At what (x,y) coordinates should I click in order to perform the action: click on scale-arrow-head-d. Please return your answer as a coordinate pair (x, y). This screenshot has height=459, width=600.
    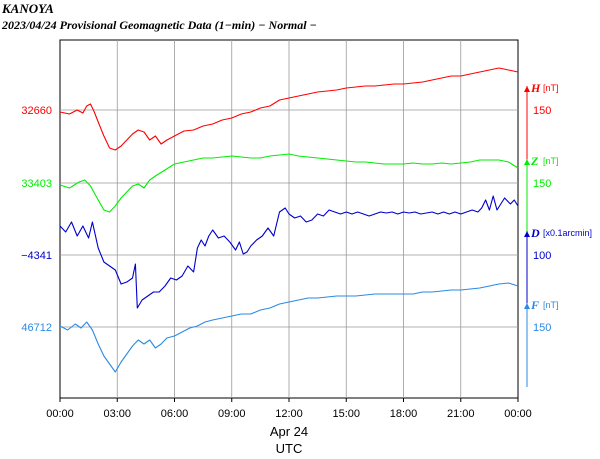
    Looking at the image, I should click on (527, 234).